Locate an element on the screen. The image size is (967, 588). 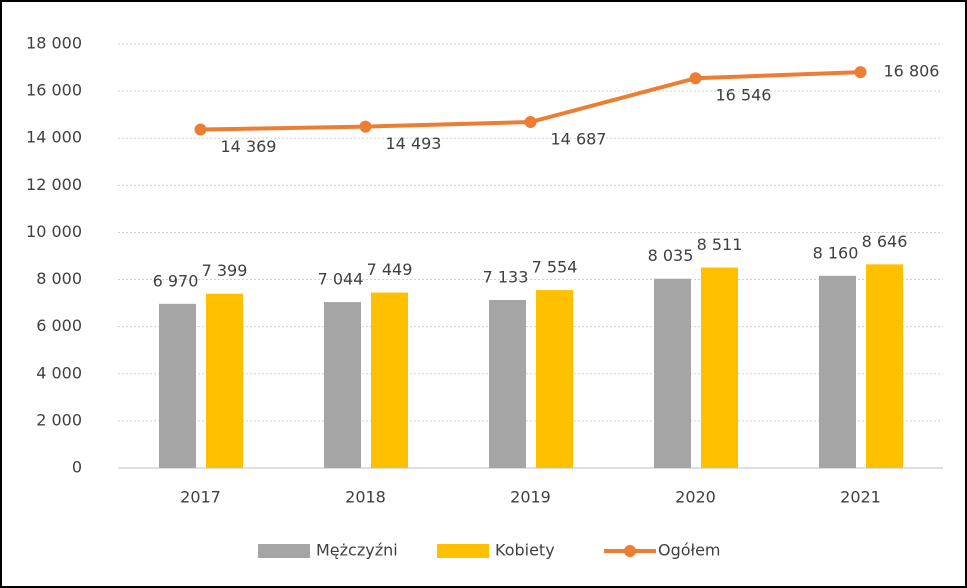
data-label: 7 133 is located at coordinates (506, 276).